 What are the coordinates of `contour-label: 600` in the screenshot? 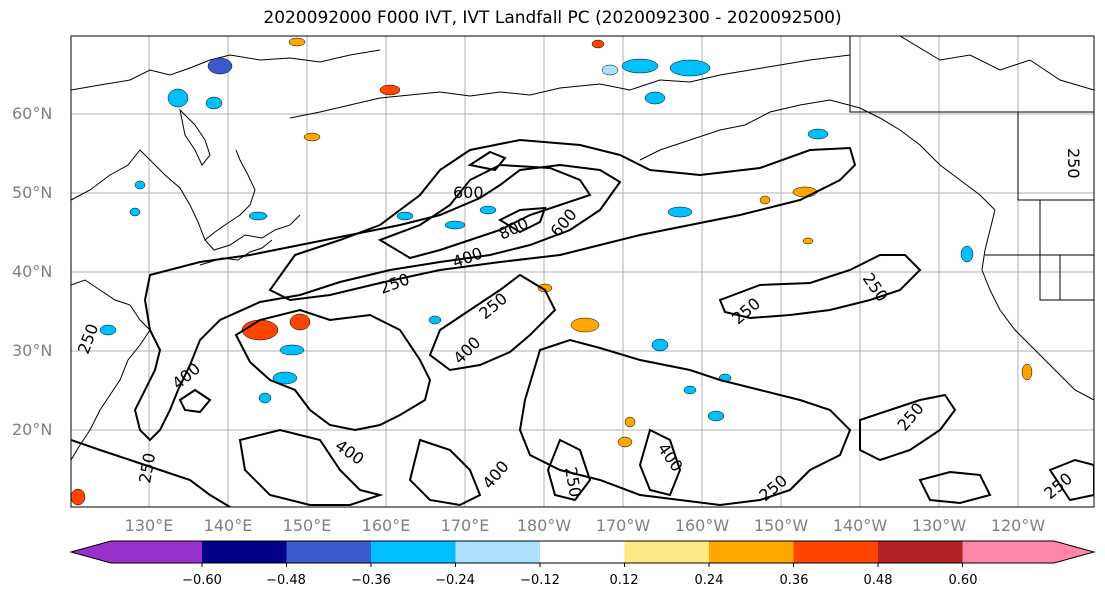 It's located at (468, 192).